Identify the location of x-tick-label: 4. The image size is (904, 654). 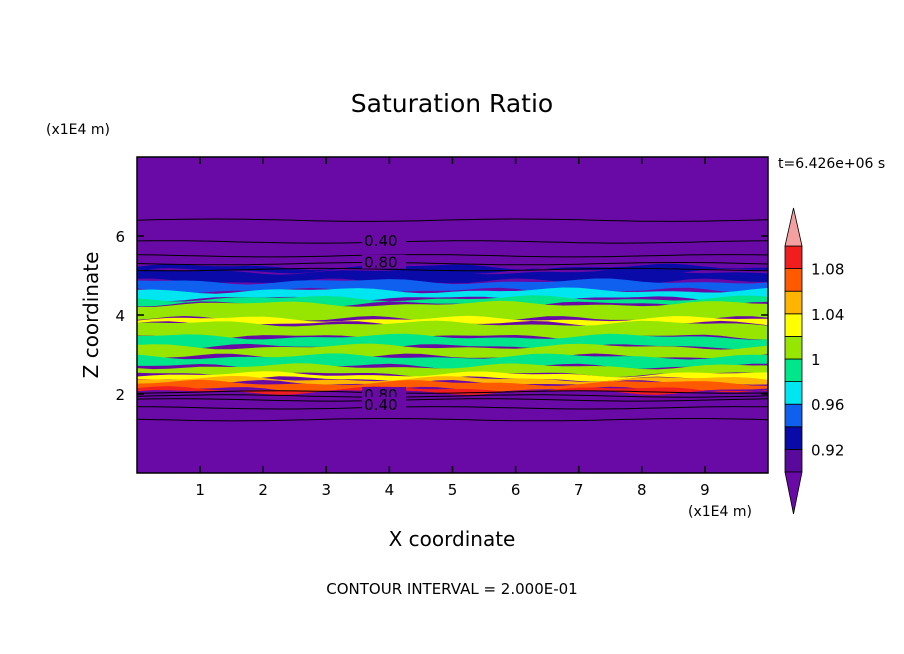
(390, 490).